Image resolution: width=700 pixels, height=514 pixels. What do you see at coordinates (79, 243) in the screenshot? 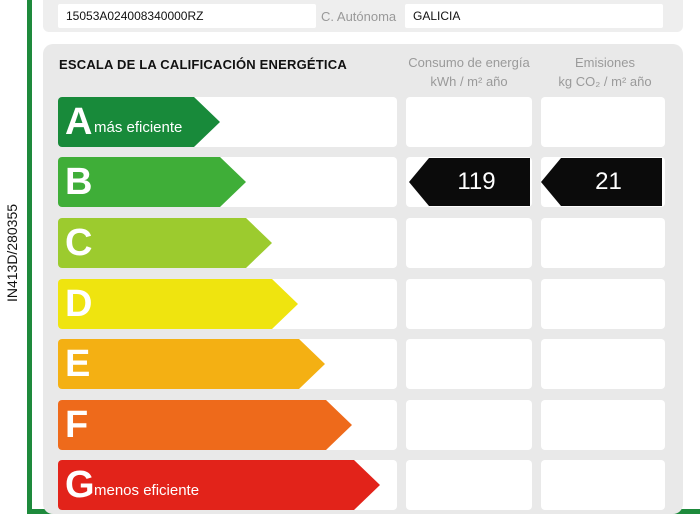
I see `class-letter: C` at bounding box center [79, 243].